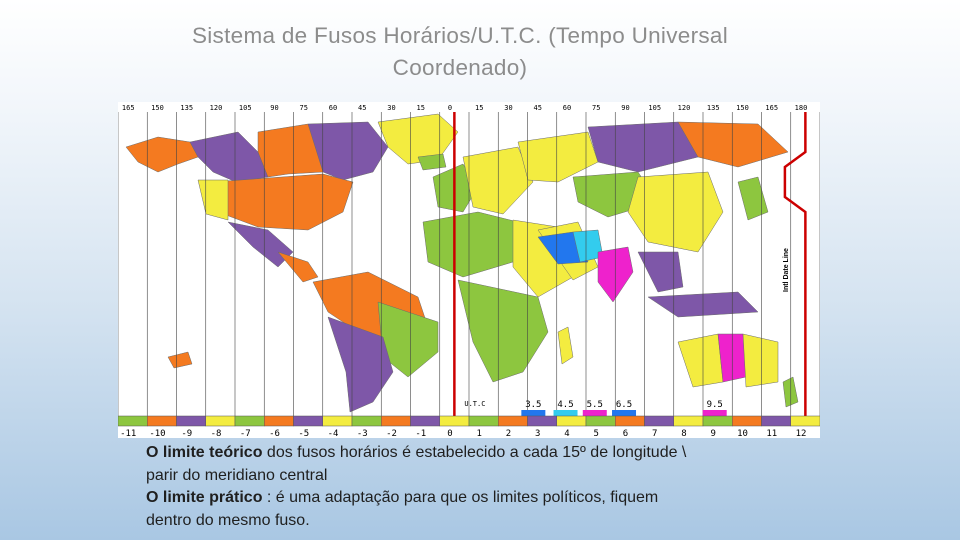 The width and height of the screenshot is (960, 540). I want to click on offset-label: -10, so click(157, 433).